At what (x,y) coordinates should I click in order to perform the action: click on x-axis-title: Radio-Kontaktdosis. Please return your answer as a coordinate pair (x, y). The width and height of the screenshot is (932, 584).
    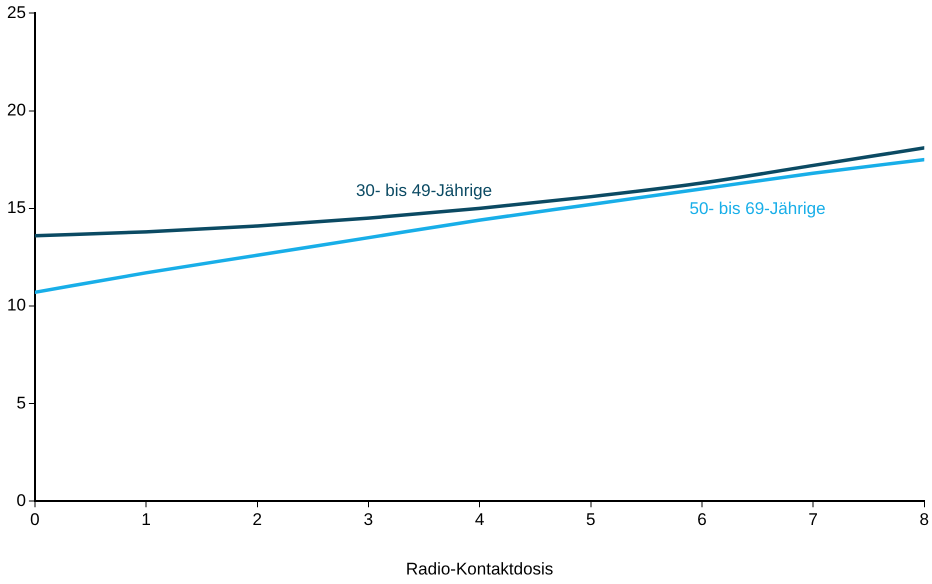
    Looking at the image, I should click on (480, 568).